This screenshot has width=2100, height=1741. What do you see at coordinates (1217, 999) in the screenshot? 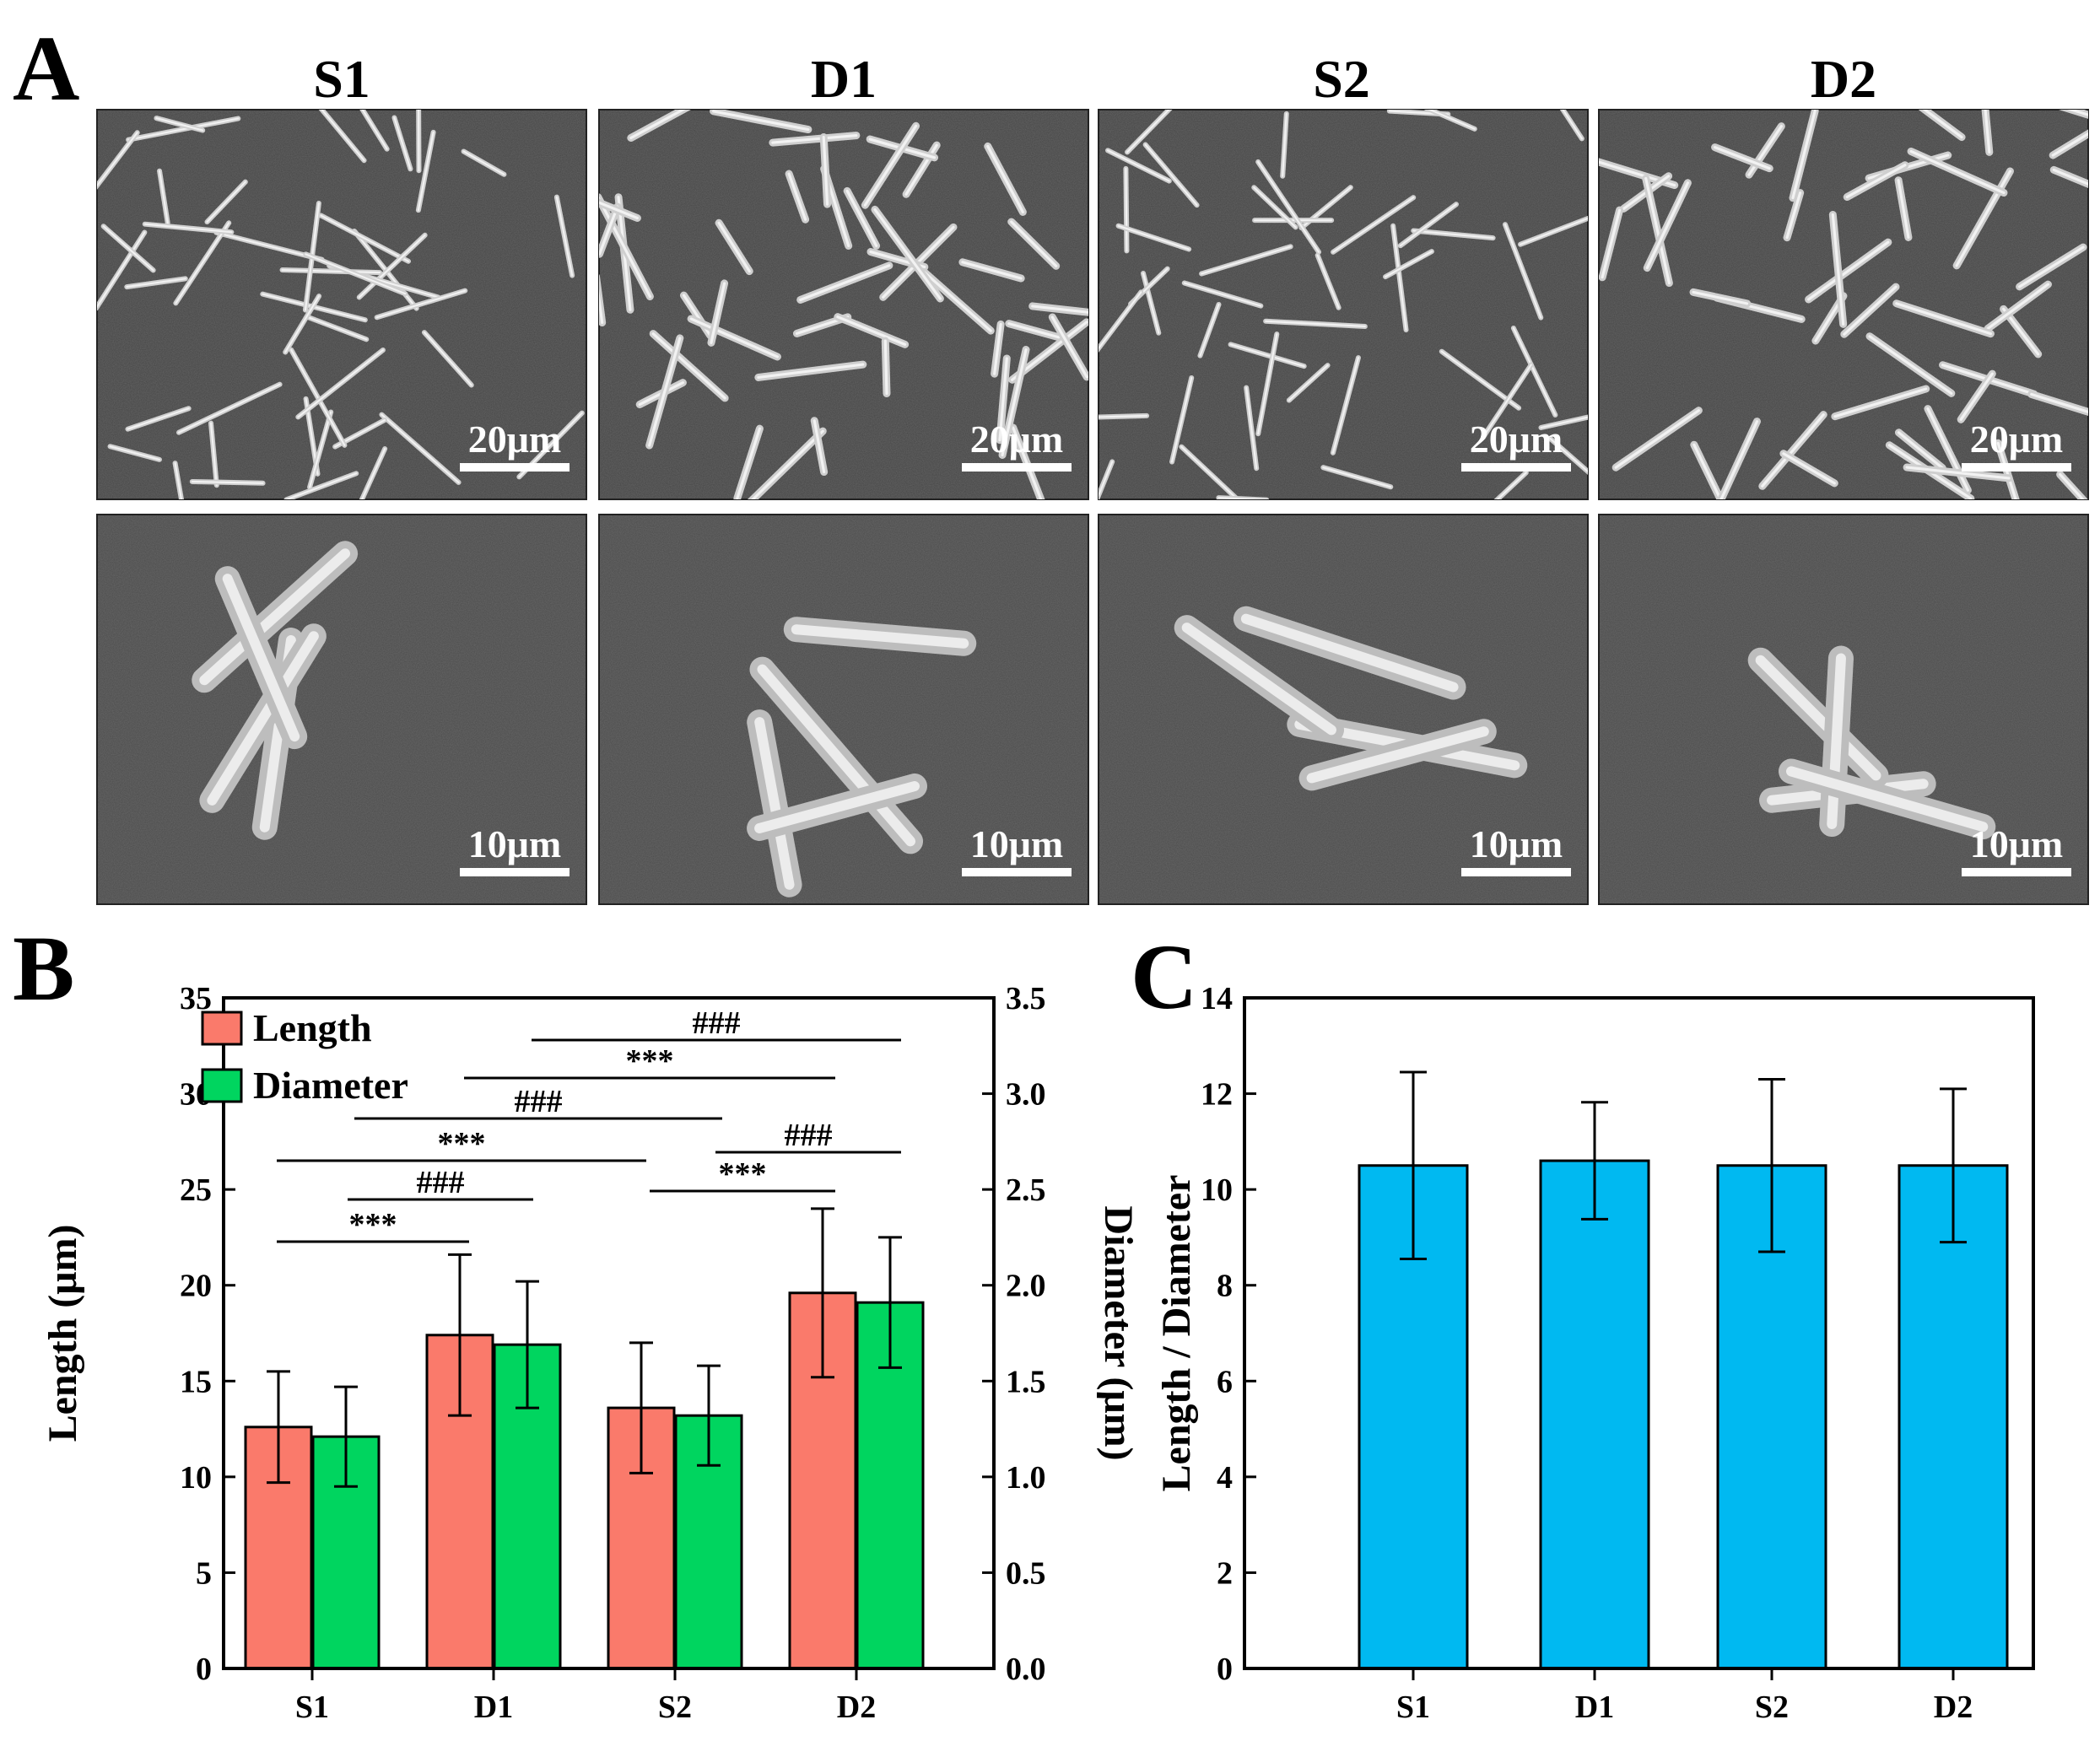
I see `y-tick-label: 14` at bounding box center [1217, 999].